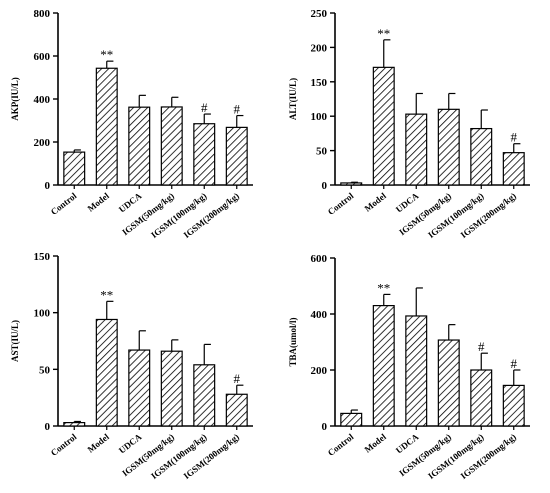 Image resolution: width=550 pixels, height=493 pixels. What do you see at coordinates (15, 99) in the screenshot?
I see `y-axis-title: AKP(IU/L)` at bounding box center [15, 99].